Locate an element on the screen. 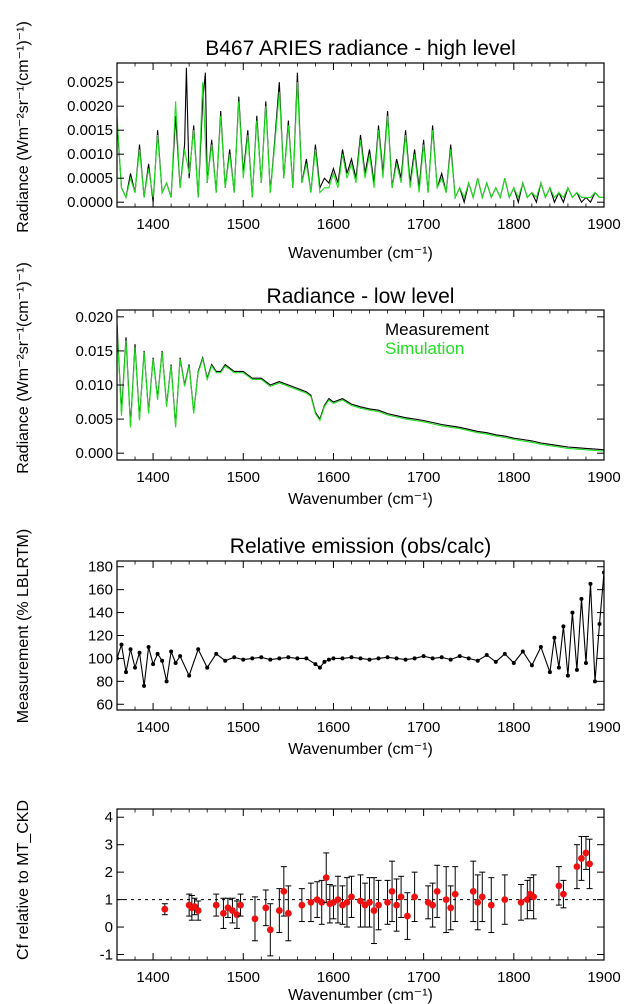 This screenshot has height=1004, width=629. y-tick-label: 4 is located at coordinates (109, 817).